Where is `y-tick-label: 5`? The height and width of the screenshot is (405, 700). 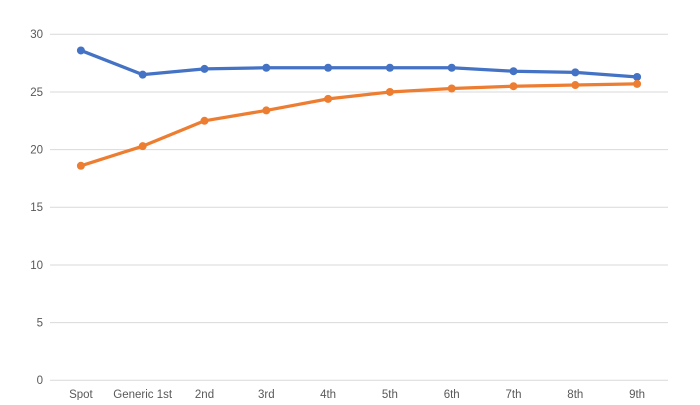
y-tick-label: 5 is located at coordinates (40, 323).